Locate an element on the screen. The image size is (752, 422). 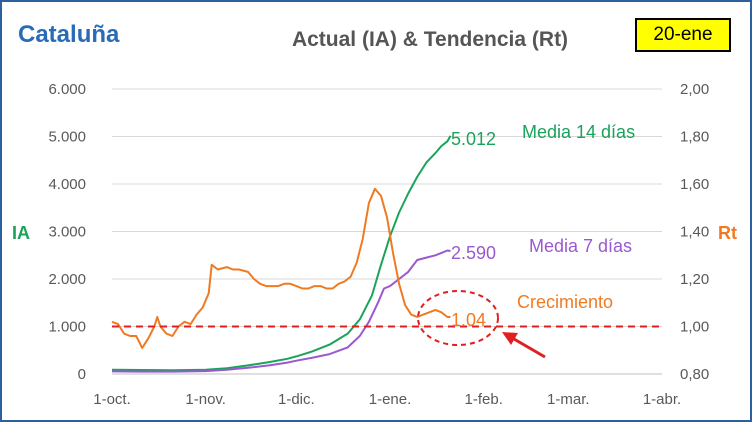
y-left-tick-labels: 0 1.000 2.000 3.000 4.000 5.000 6.000 is located at coordinates (67, 232).